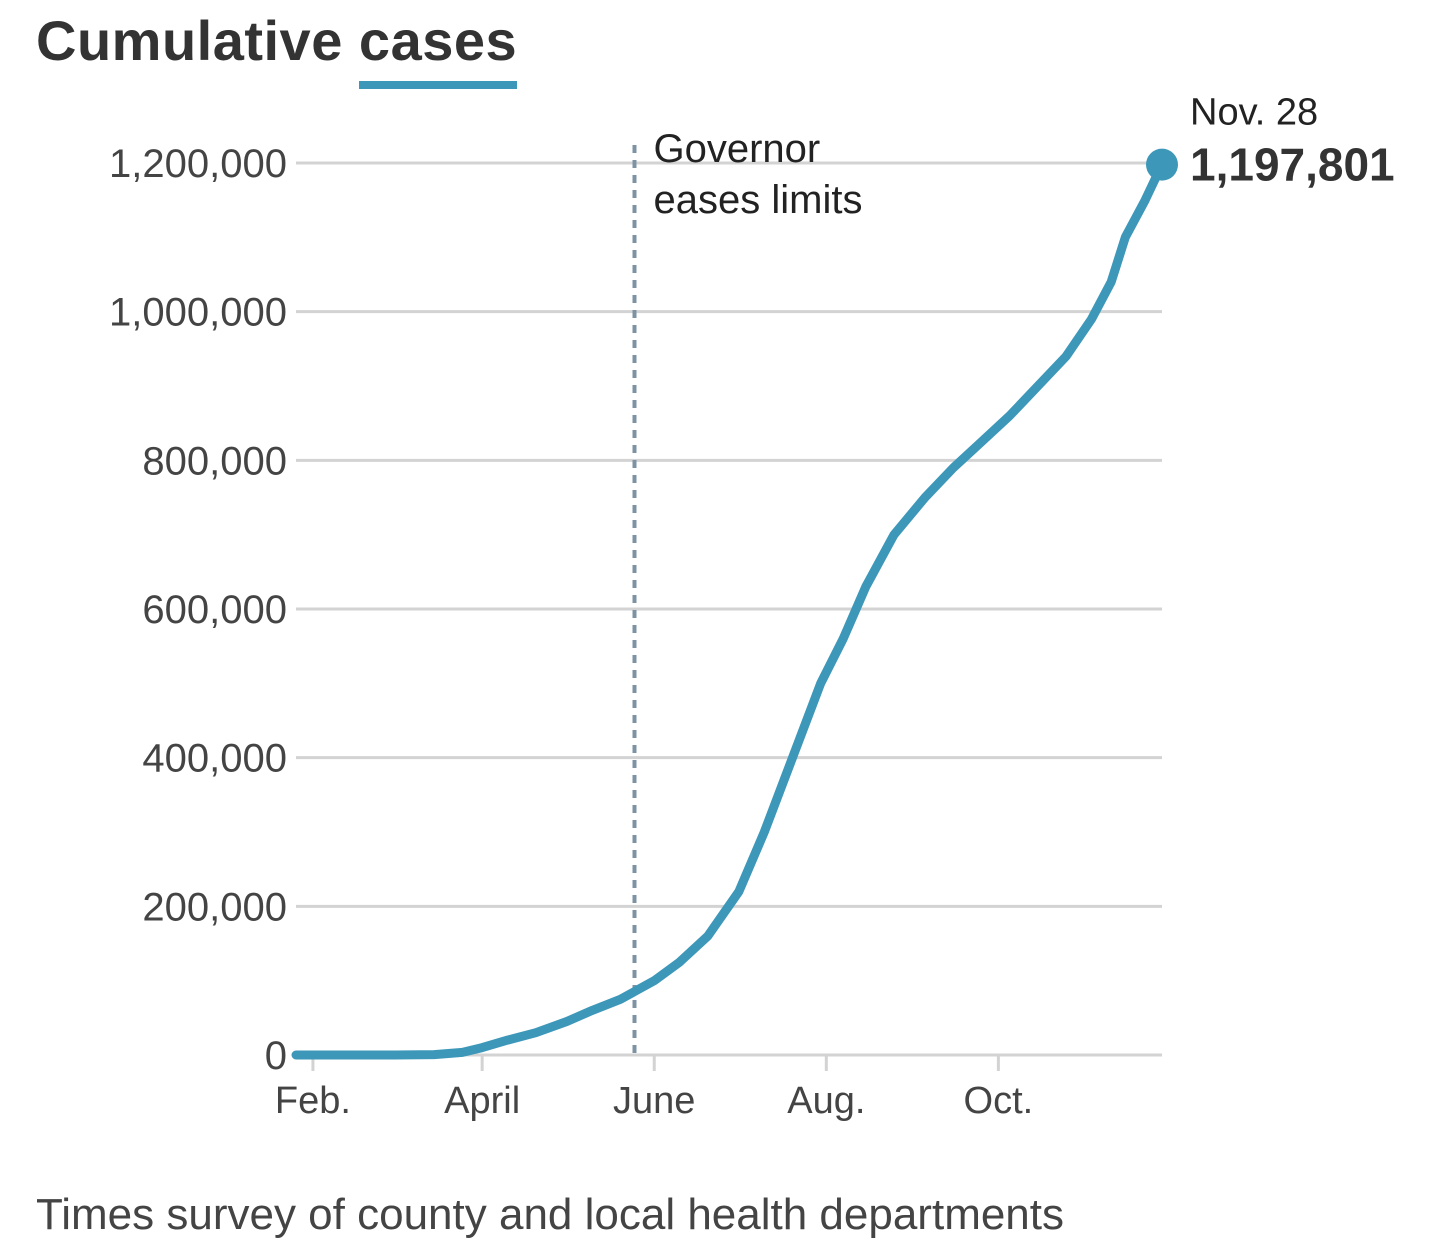 Image resolution: width=1440 pixels, height=1254 pixels. What do you see at coordinates (1162, 164) in the screenshot?
I see `series-end-point` at bounding box center [1162, 164].